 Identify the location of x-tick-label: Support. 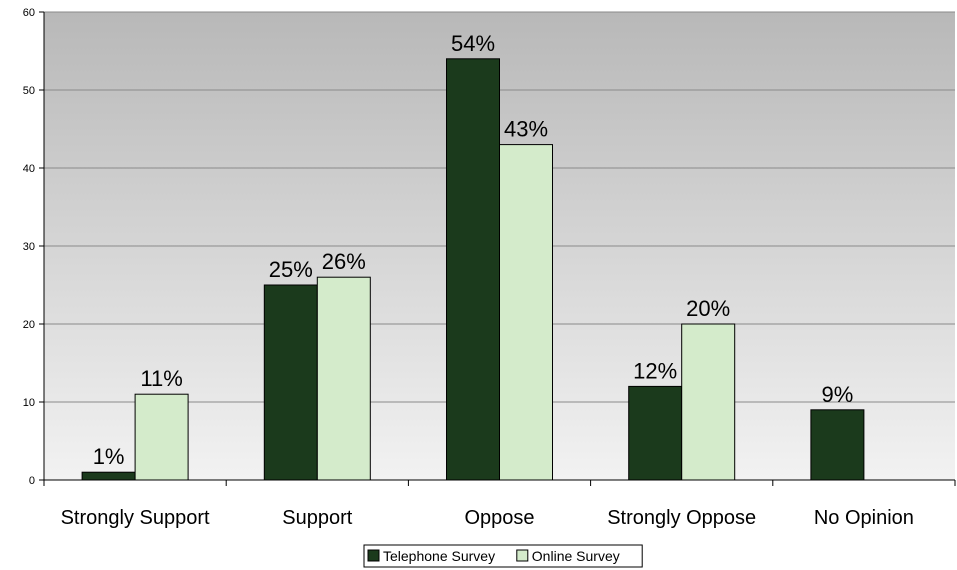
(317, 518).